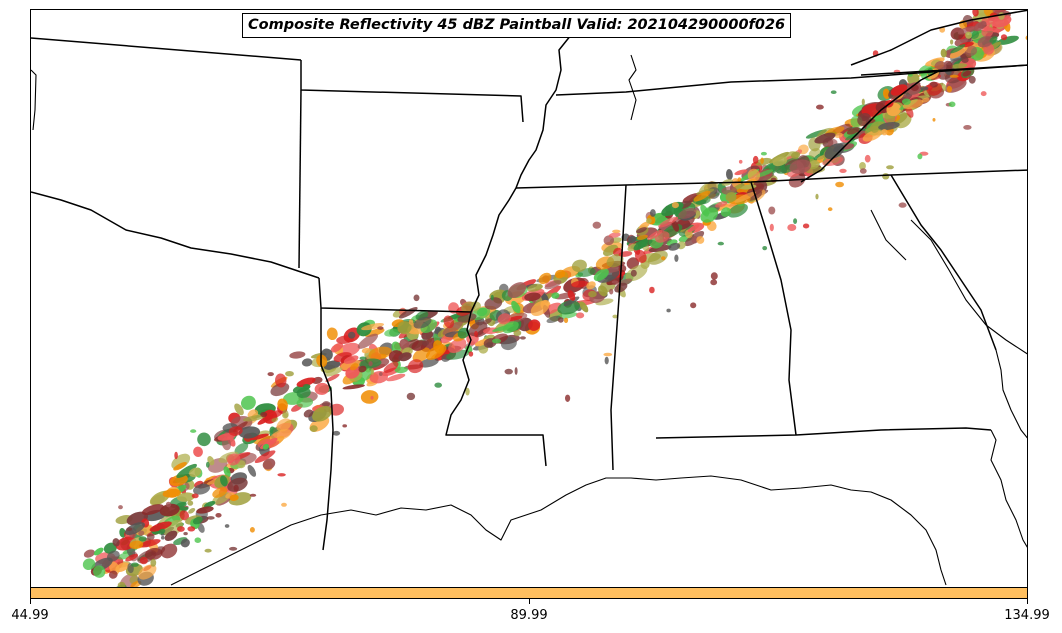 This screenshot has height=633, width=1062. What do you see at coordinates (30, 601) in the screenshot?
I see `colorbar-tick-mark` at bounding box center [30, 601].